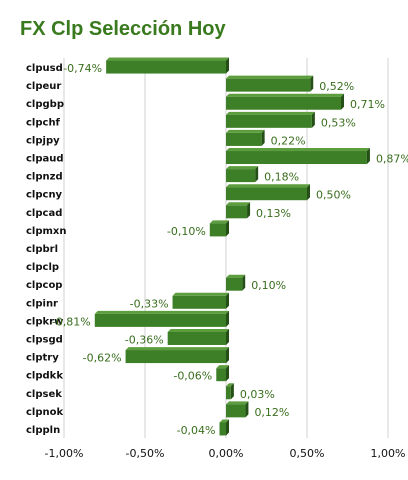 This screenshot has width=408, height=480. Describe the element at coordinates (44, 285) in the screenshot. I see `category-label: clpcop` at that location.